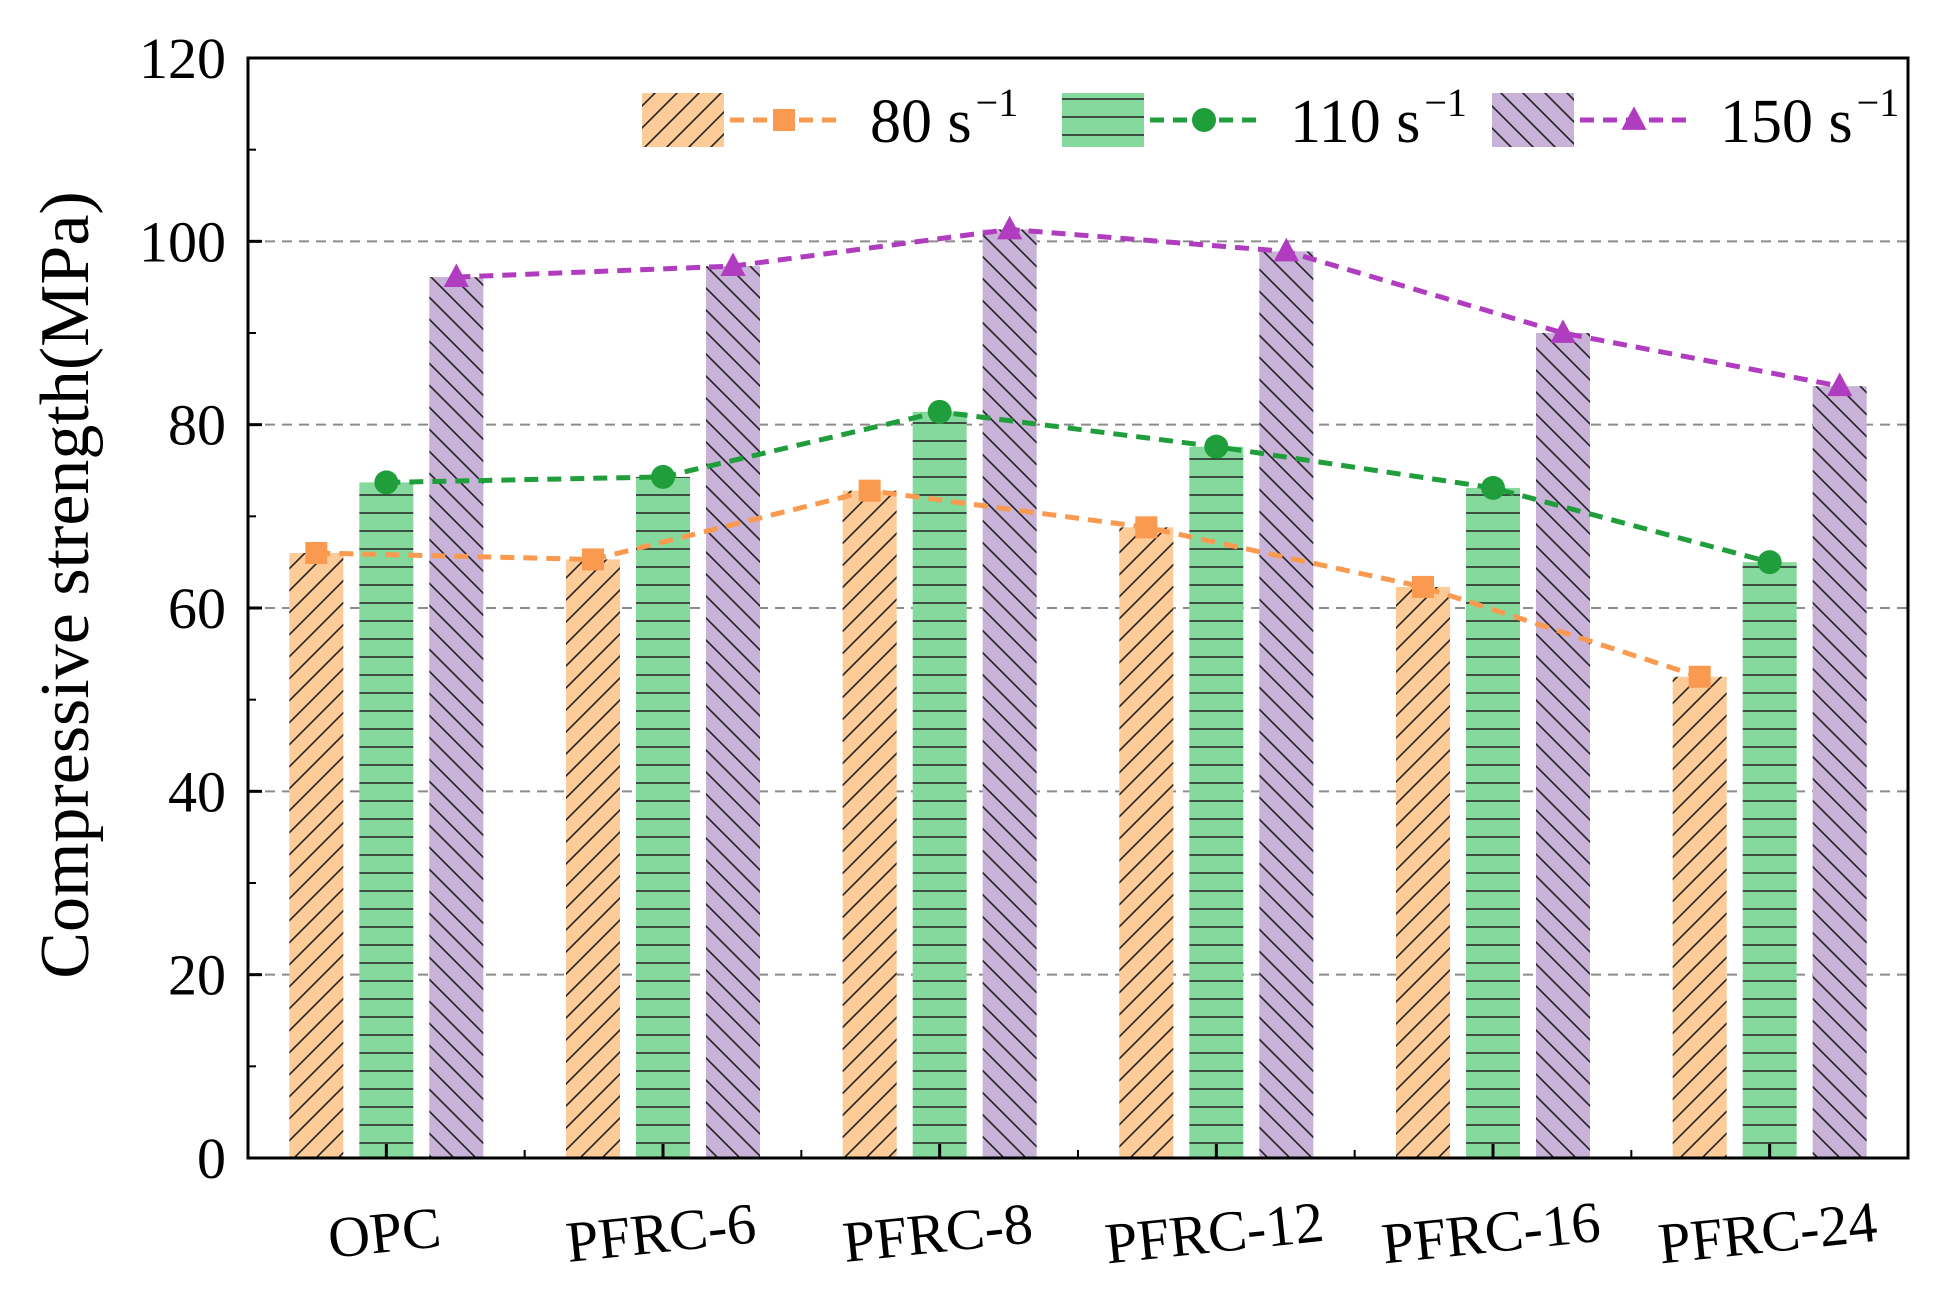  Describe the element at coordinates (182, 58) in the screenshot. I see `y-tick-label: 120` at that location.